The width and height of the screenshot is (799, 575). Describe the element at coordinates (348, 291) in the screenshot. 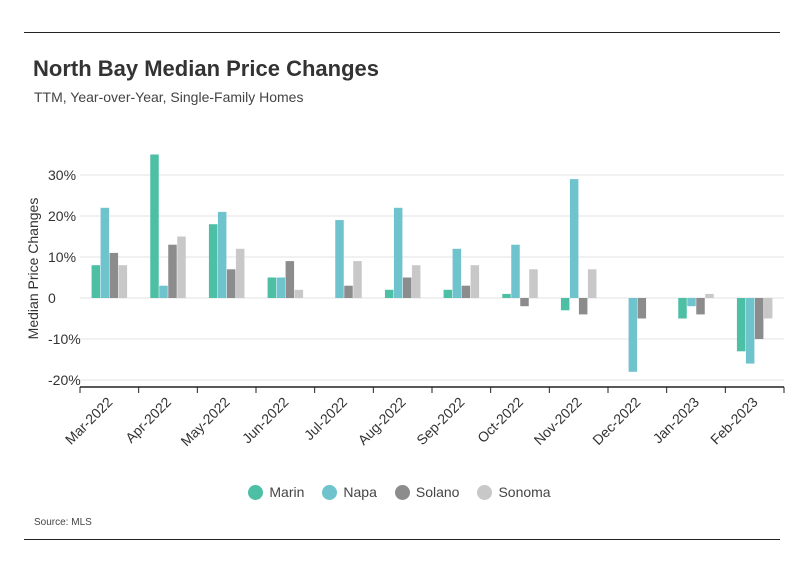

I see `bar-solano-jul-2022` at that location.